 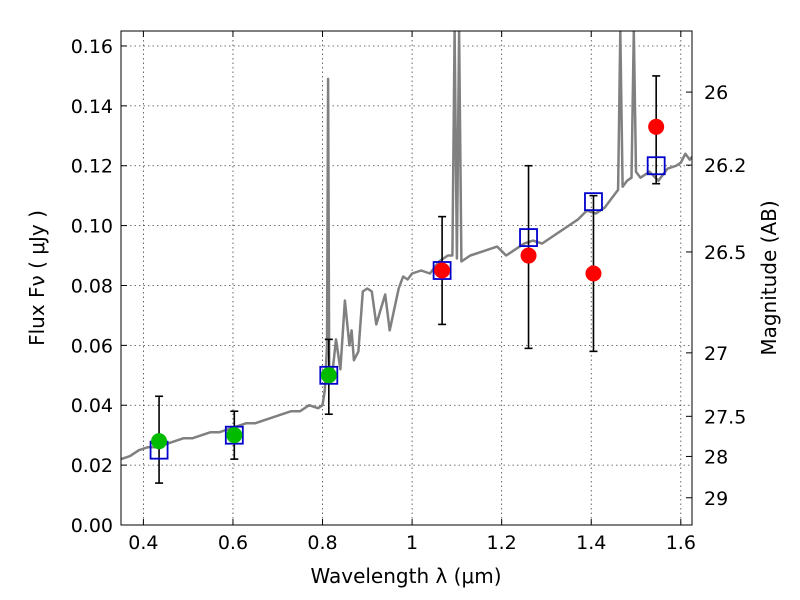 I want to click on x-tick-label: 0.8, so click(x=322, y=543).